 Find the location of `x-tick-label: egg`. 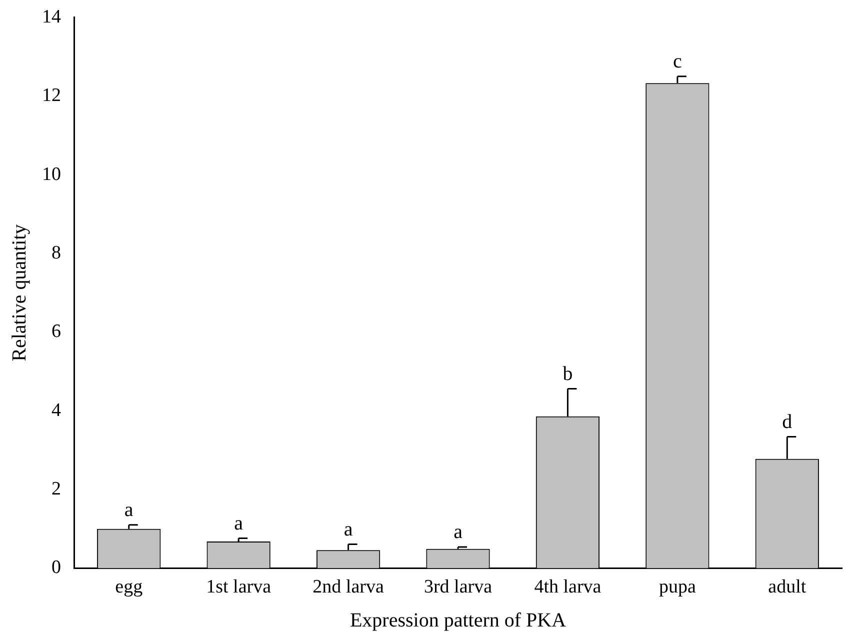

x-tick-label: egg is located at coordinates (129, 587).